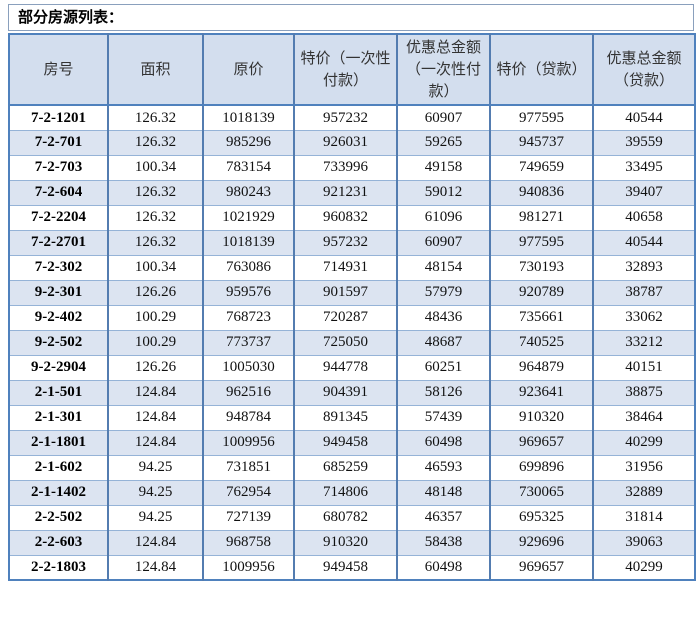 The width and height of the screenshot is (700, 642). I want to click on cell-room-number: 2-2-502, so click(58, 517).